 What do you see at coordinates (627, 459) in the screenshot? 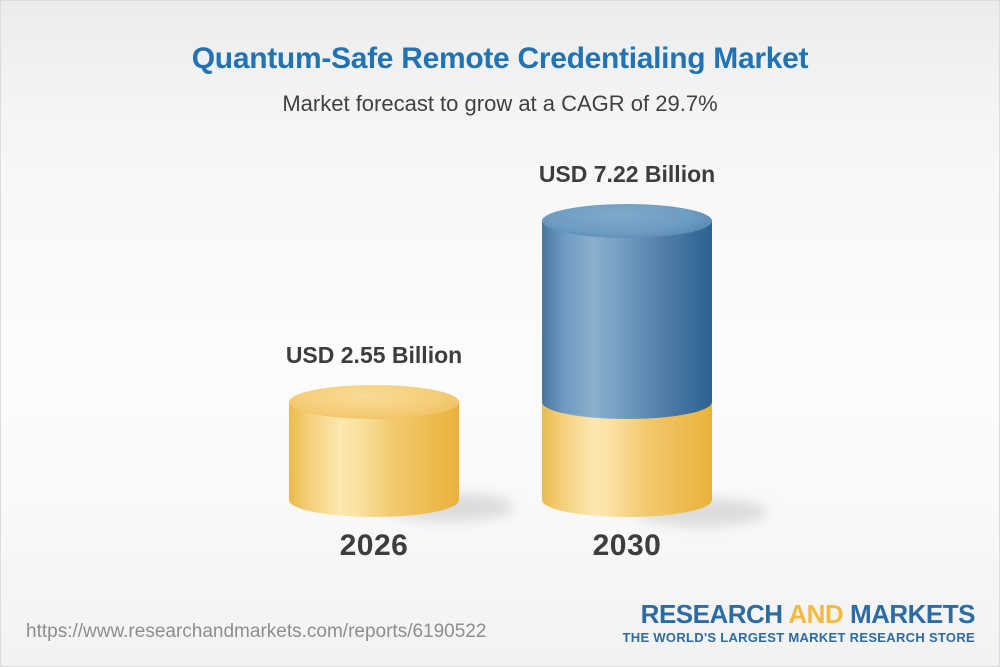
I see `bar-2030-base-segment` at bounding box center [627, 459].